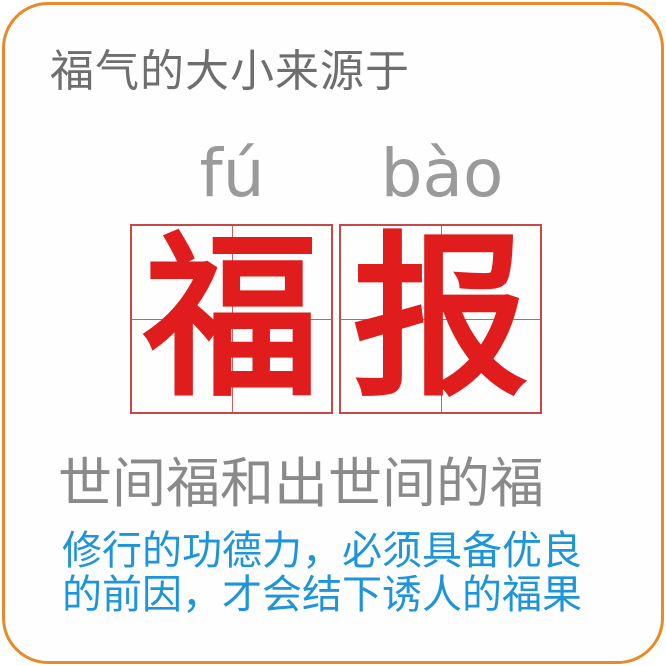 The image size is (666, 666). I want to click on character-bao: 报, so click(440, 317).